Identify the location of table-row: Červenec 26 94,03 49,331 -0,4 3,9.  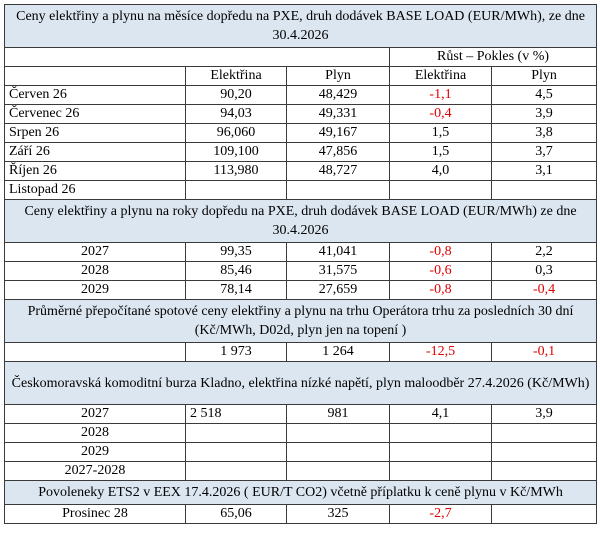
(301, 114).